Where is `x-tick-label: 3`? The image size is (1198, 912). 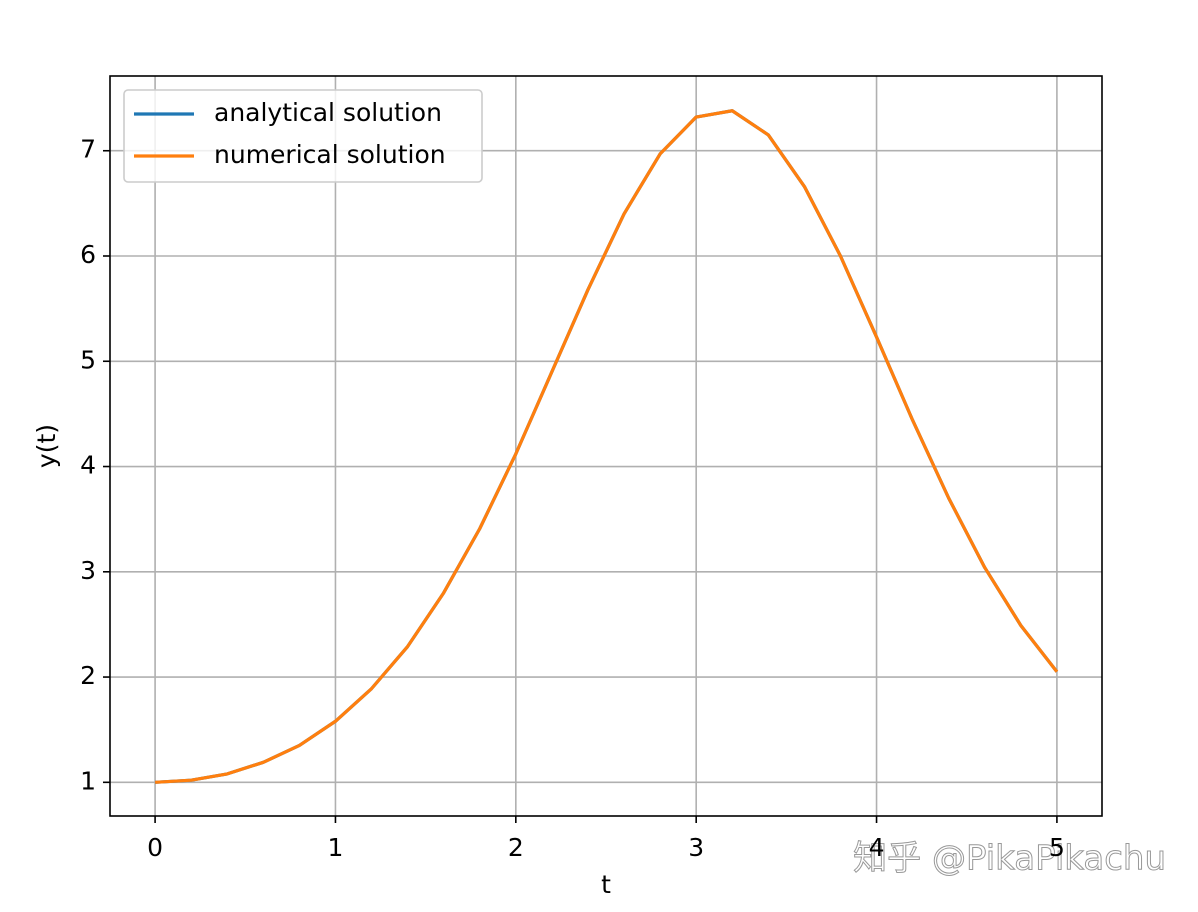
x-tick-label: 3 is located at coordinates (696, 847).